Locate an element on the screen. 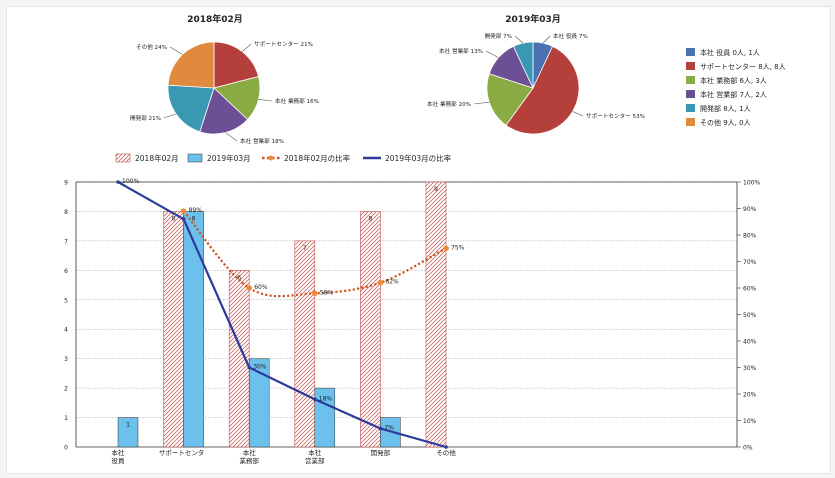  y-tick-label: 4 is located at coordinates (66, 330).